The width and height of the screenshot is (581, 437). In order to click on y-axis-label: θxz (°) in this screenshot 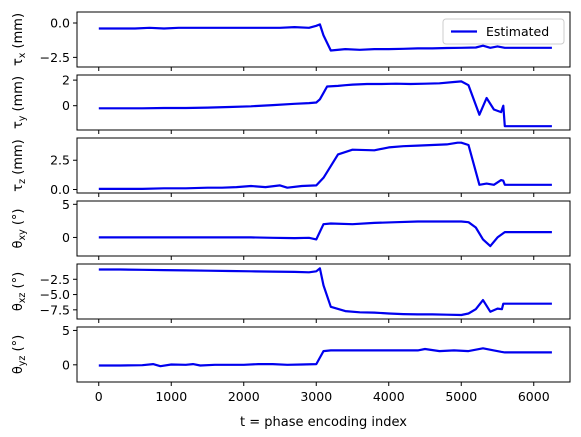, I will do `click(19, 291)`.